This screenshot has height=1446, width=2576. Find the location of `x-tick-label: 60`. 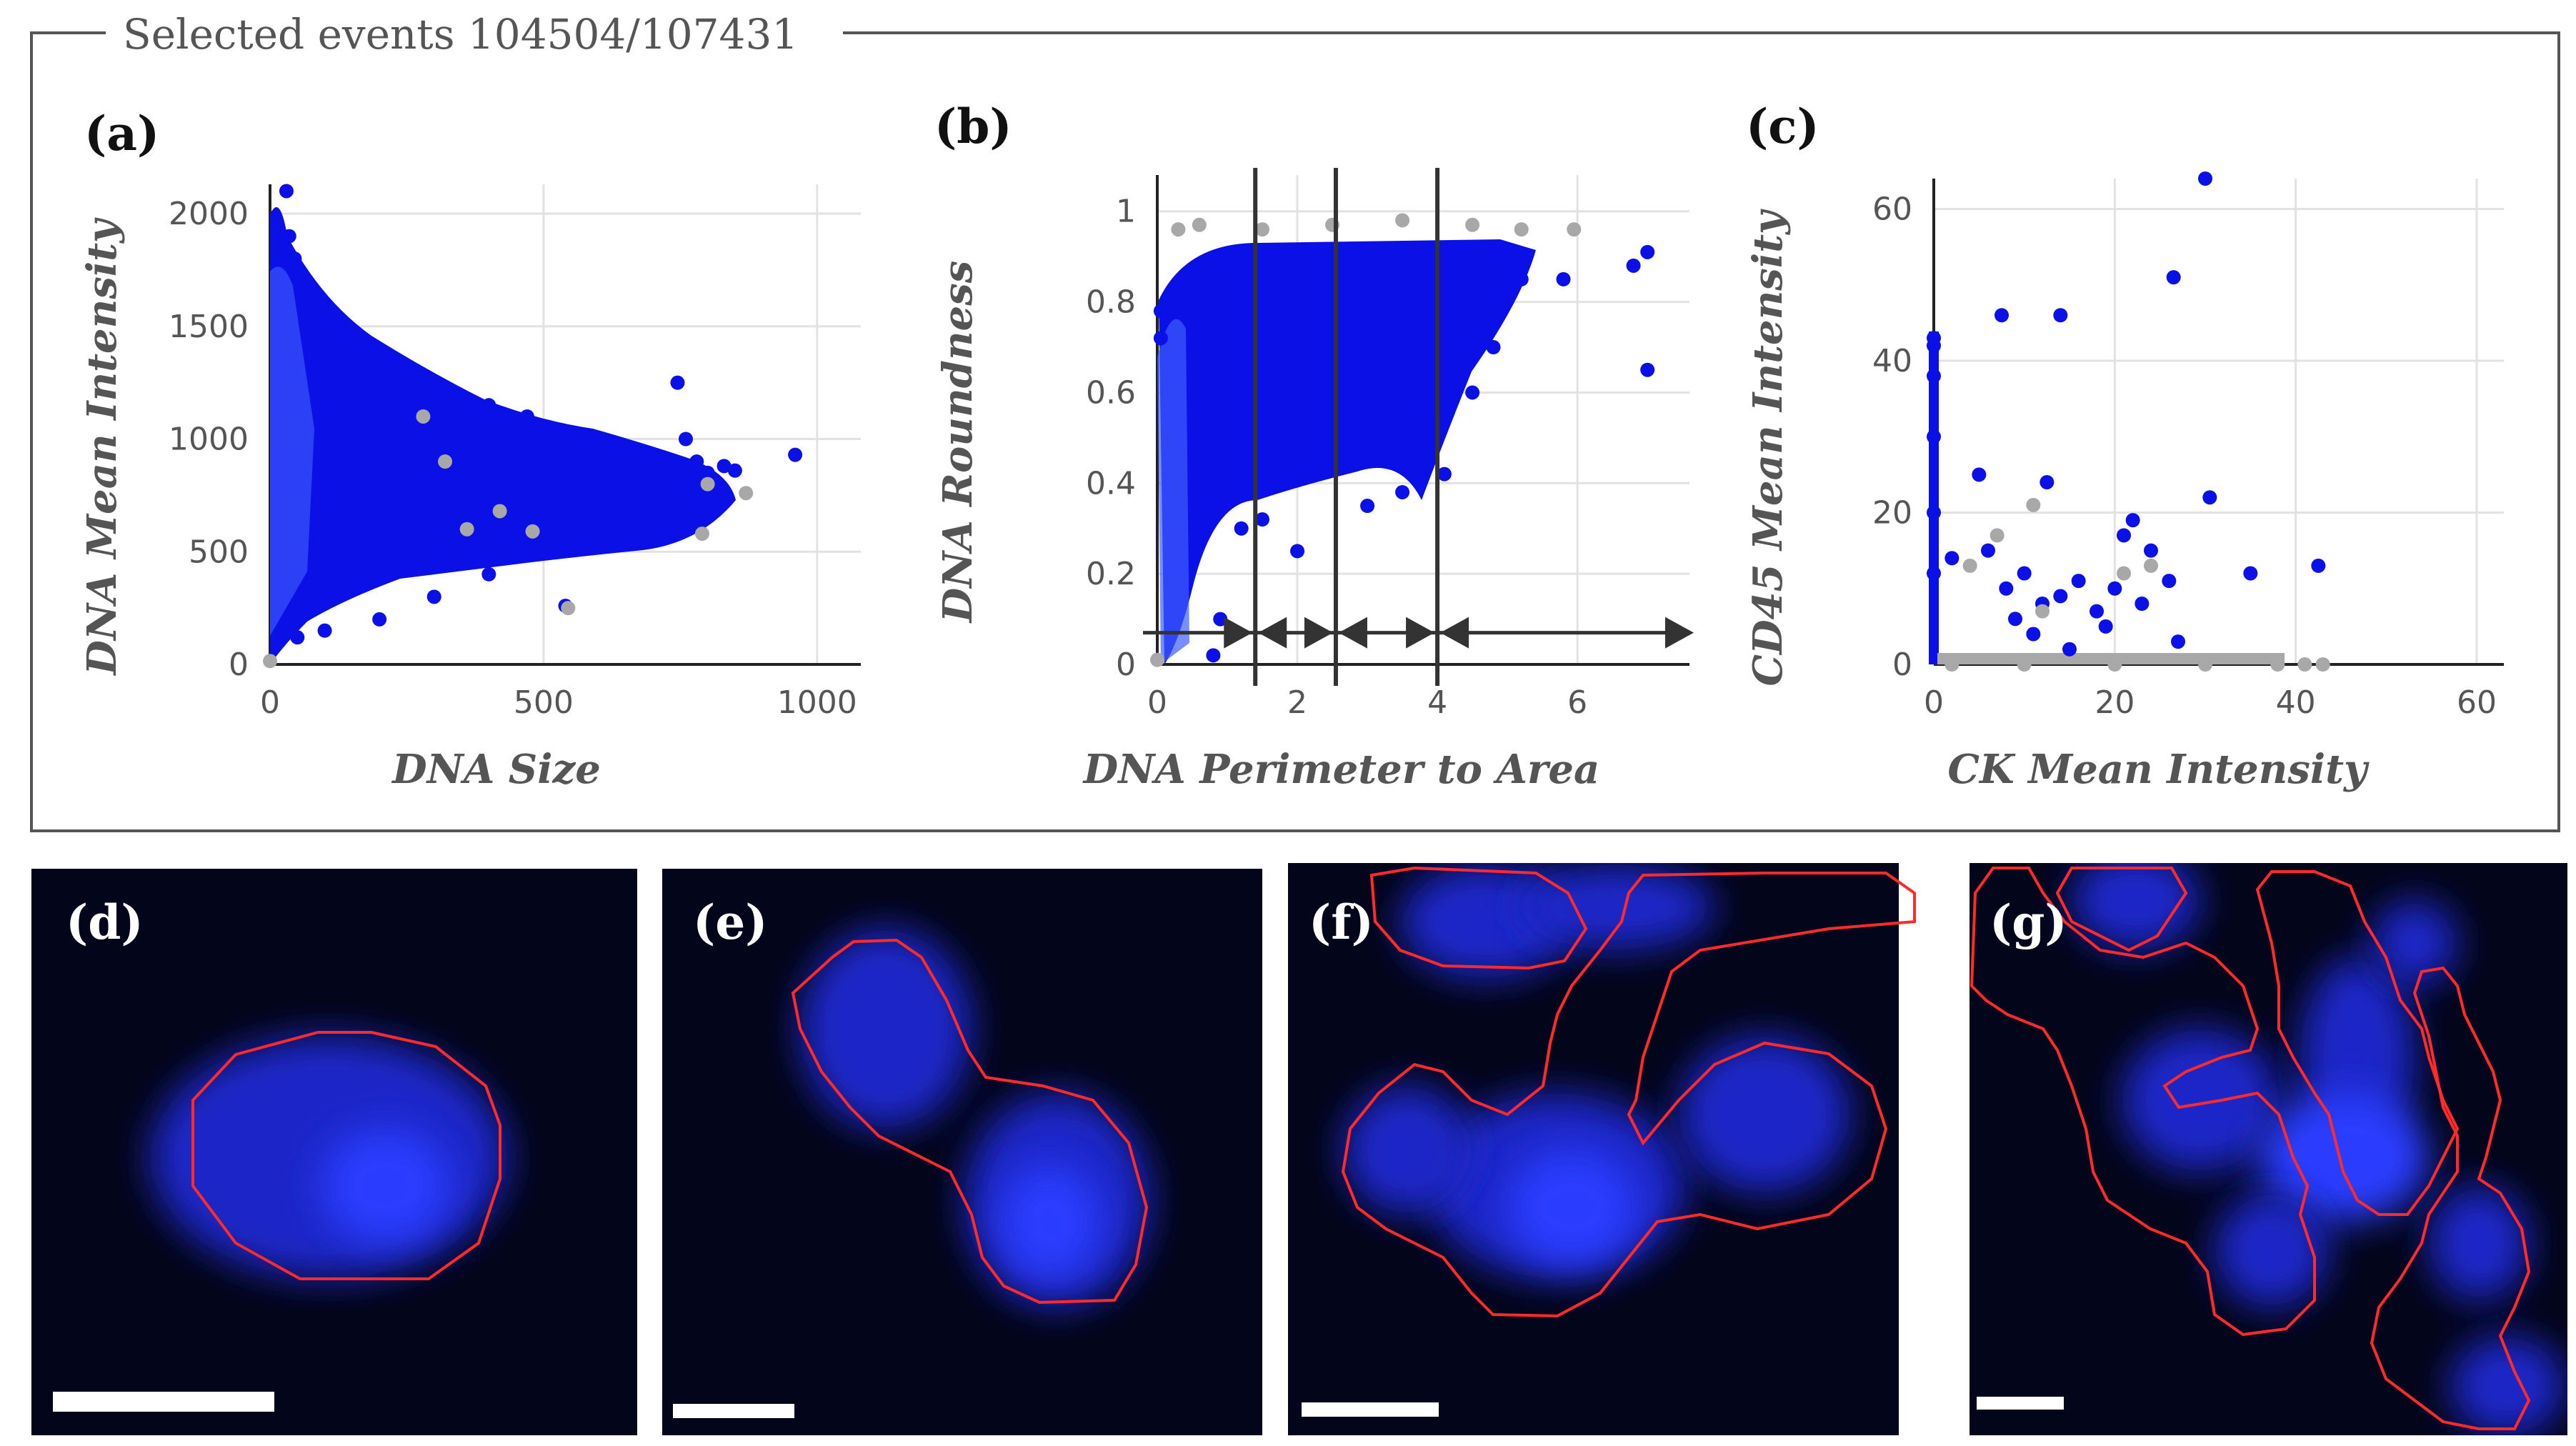

x-tick-label: 60 is located at coordinates (2477, 702).